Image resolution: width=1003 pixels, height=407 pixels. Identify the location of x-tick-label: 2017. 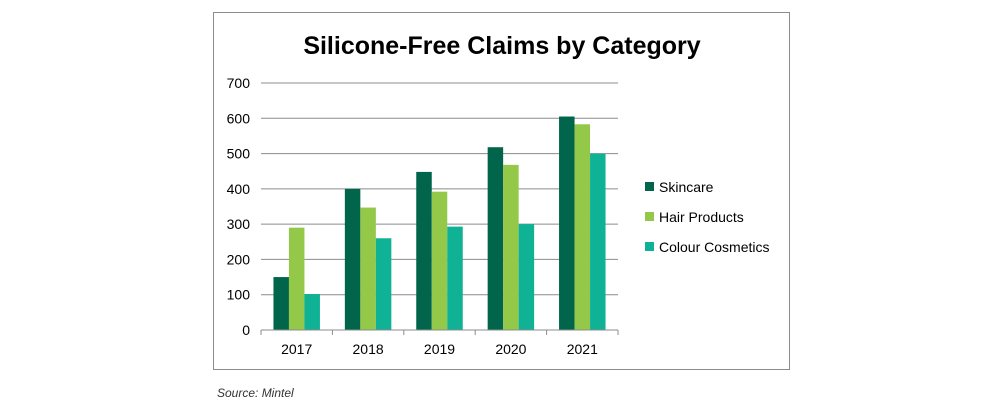
(296, 349).